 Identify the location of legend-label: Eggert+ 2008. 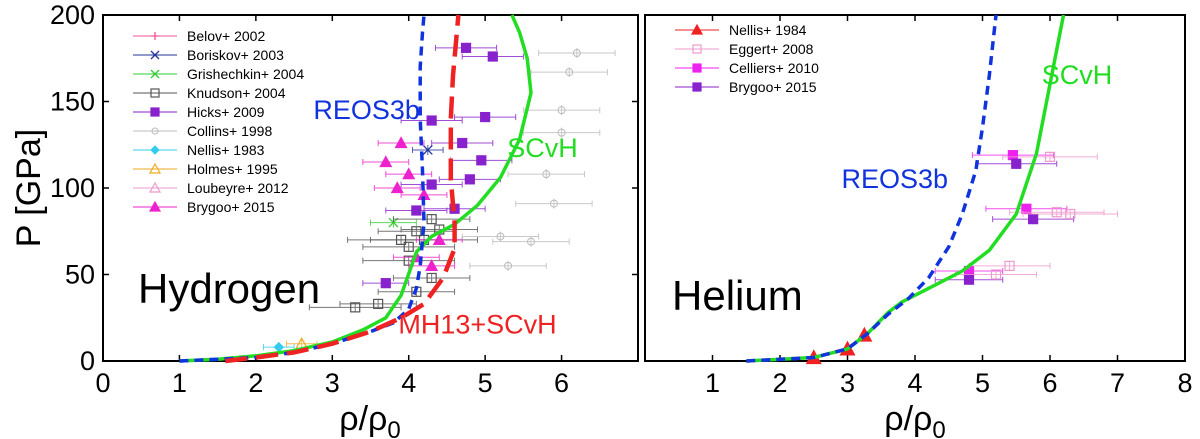
(771, 49).